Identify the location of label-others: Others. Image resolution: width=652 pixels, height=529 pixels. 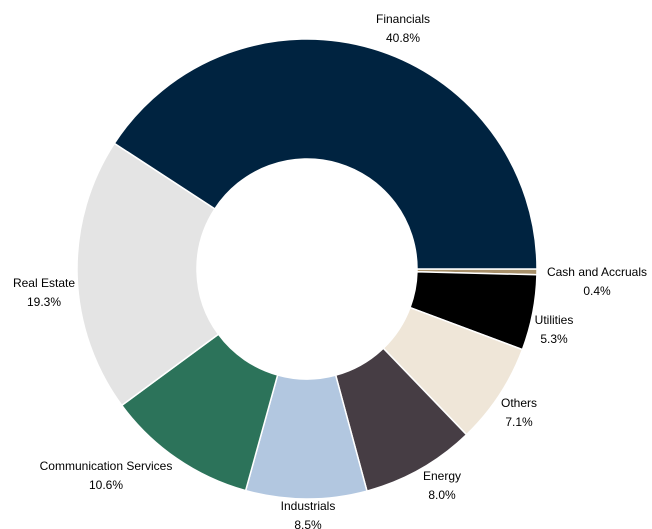
(519, 403).